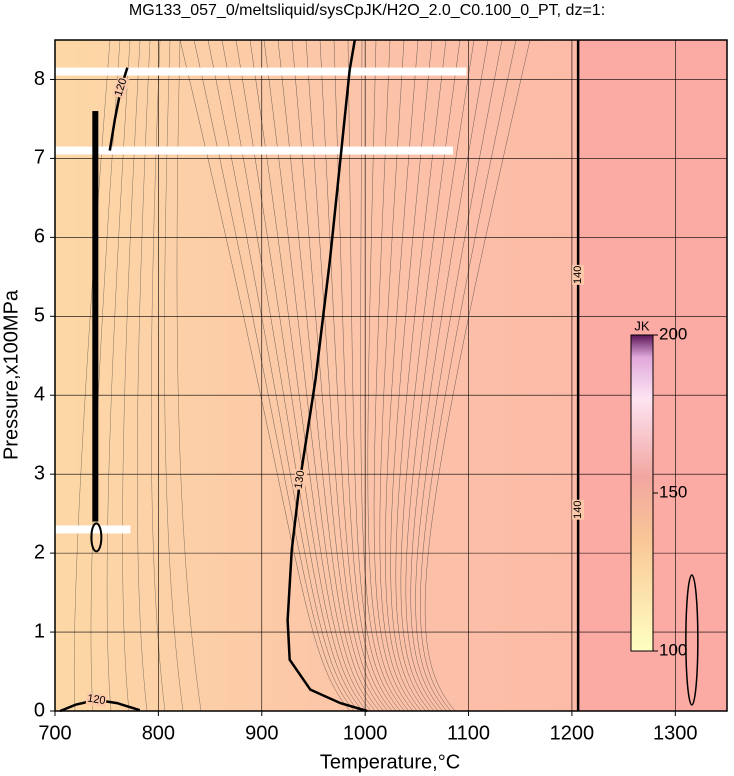 This screenshot has width=734, height=776. I want to click on y-tick-label: 8, so click(39, 79).